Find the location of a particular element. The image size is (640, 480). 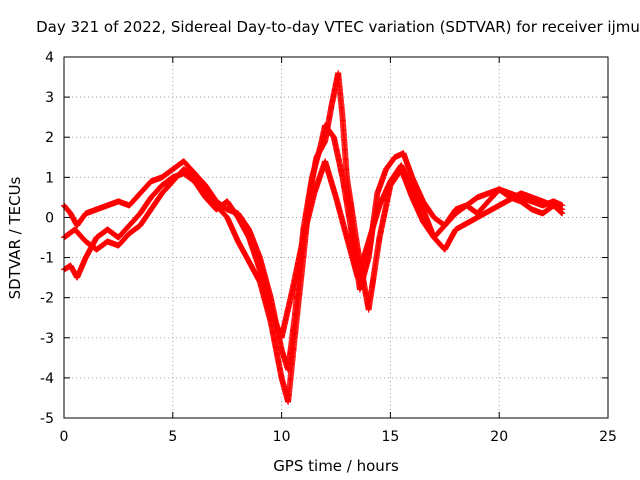

y-tick-label: -2 is located at coordinates (47, 299).